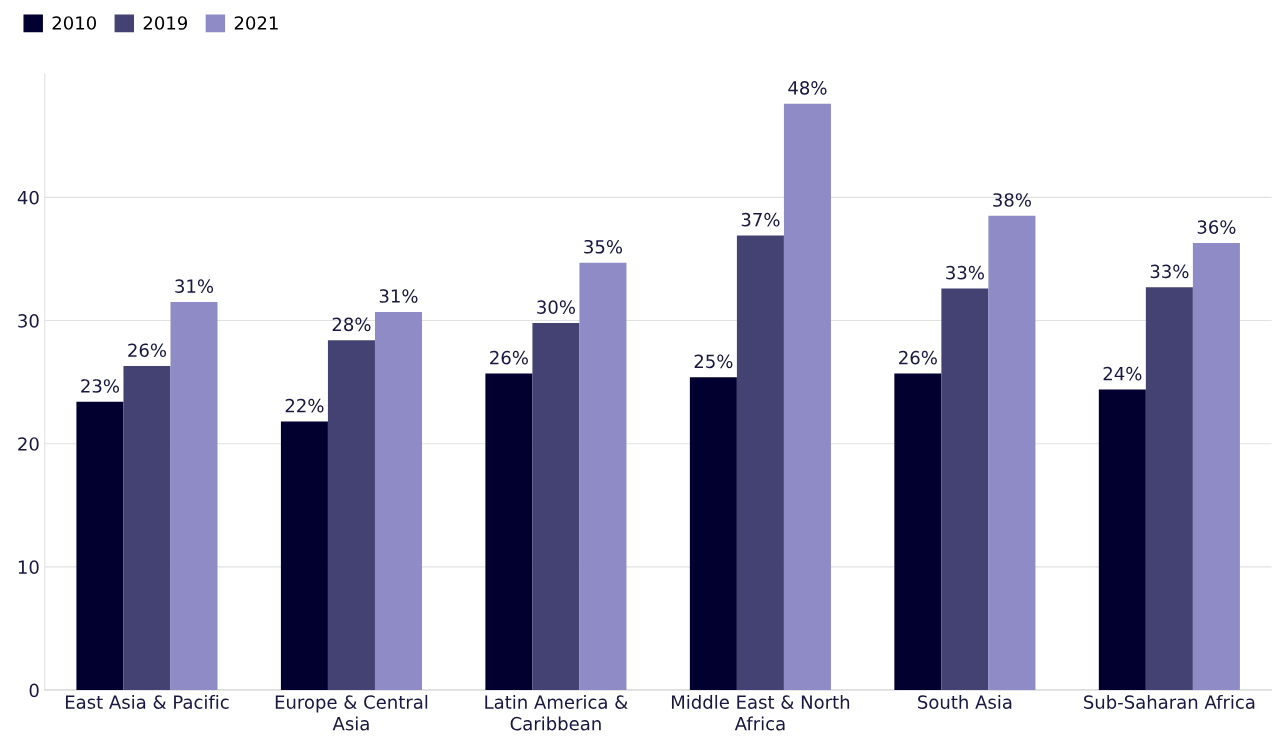 This screenshot has width=1278, height=742. Describe the element at coordinates (34, 690) in the screenshot. I see `y-tick-label: 0` at that location.